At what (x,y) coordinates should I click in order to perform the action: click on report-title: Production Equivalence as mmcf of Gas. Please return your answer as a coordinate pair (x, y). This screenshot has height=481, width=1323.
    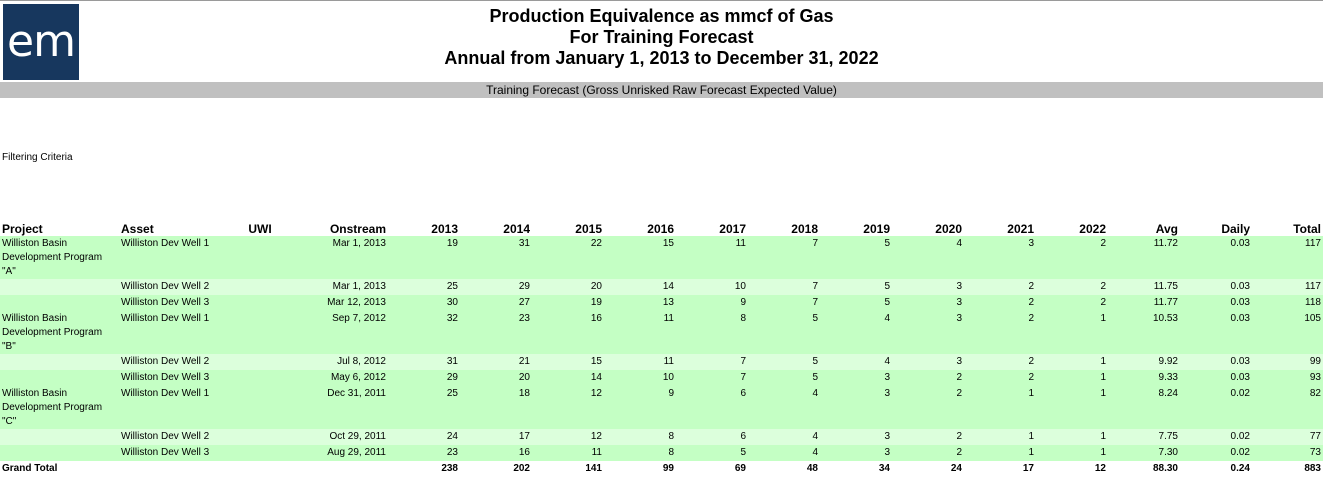
    Looking at the image, I should click on (661, 16).